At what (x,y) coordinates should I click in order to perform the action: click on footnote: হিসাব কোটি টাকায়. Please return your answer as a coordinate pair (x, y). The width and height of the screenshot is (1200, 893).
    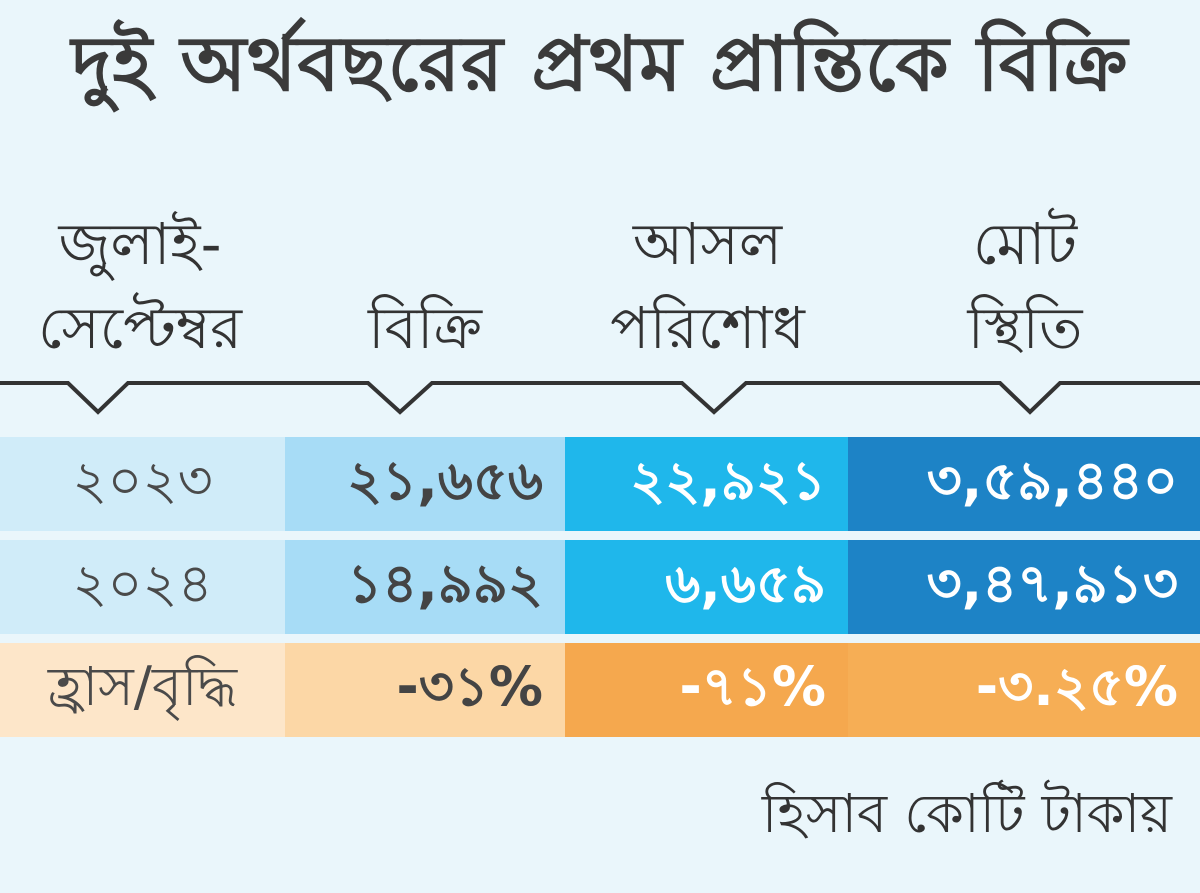
    Looking at the image, I should click on (966, 813).